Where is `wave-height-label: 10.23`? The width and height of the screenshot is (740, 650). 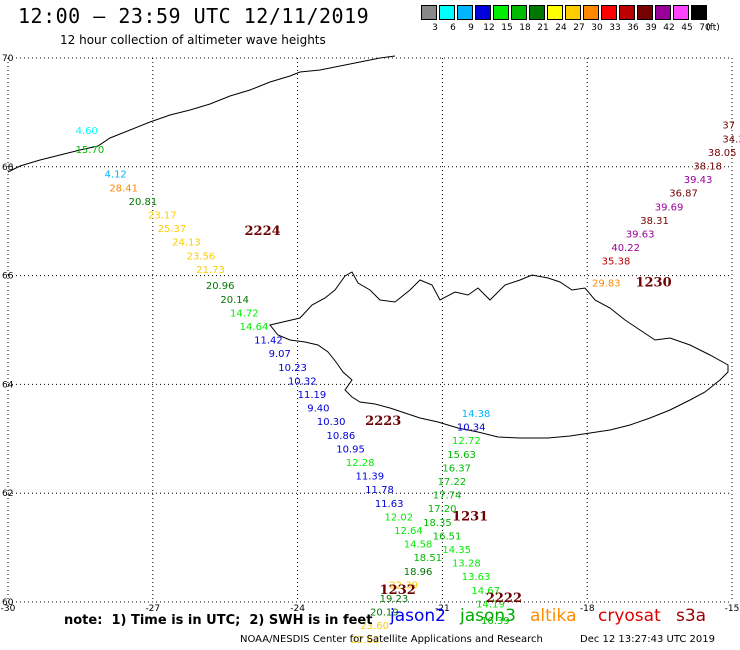 wave-height-label: 10.23 is located at coordinates (292, 368).